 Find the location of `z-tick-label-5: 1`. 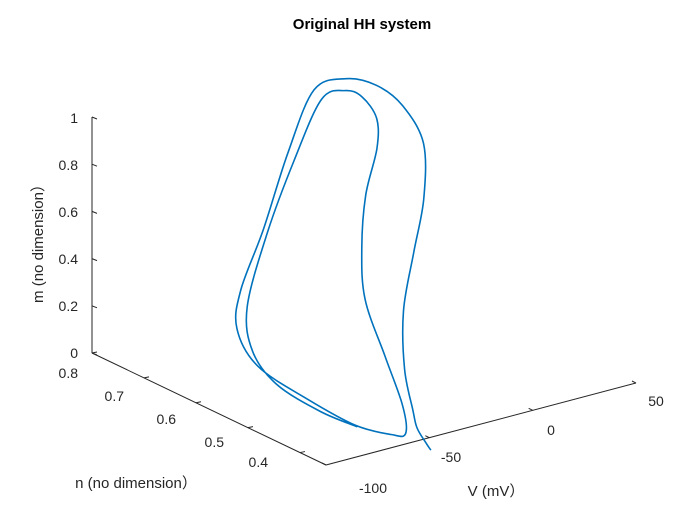

z-tick-label-5: 1 is located at coordinates (74, 118).